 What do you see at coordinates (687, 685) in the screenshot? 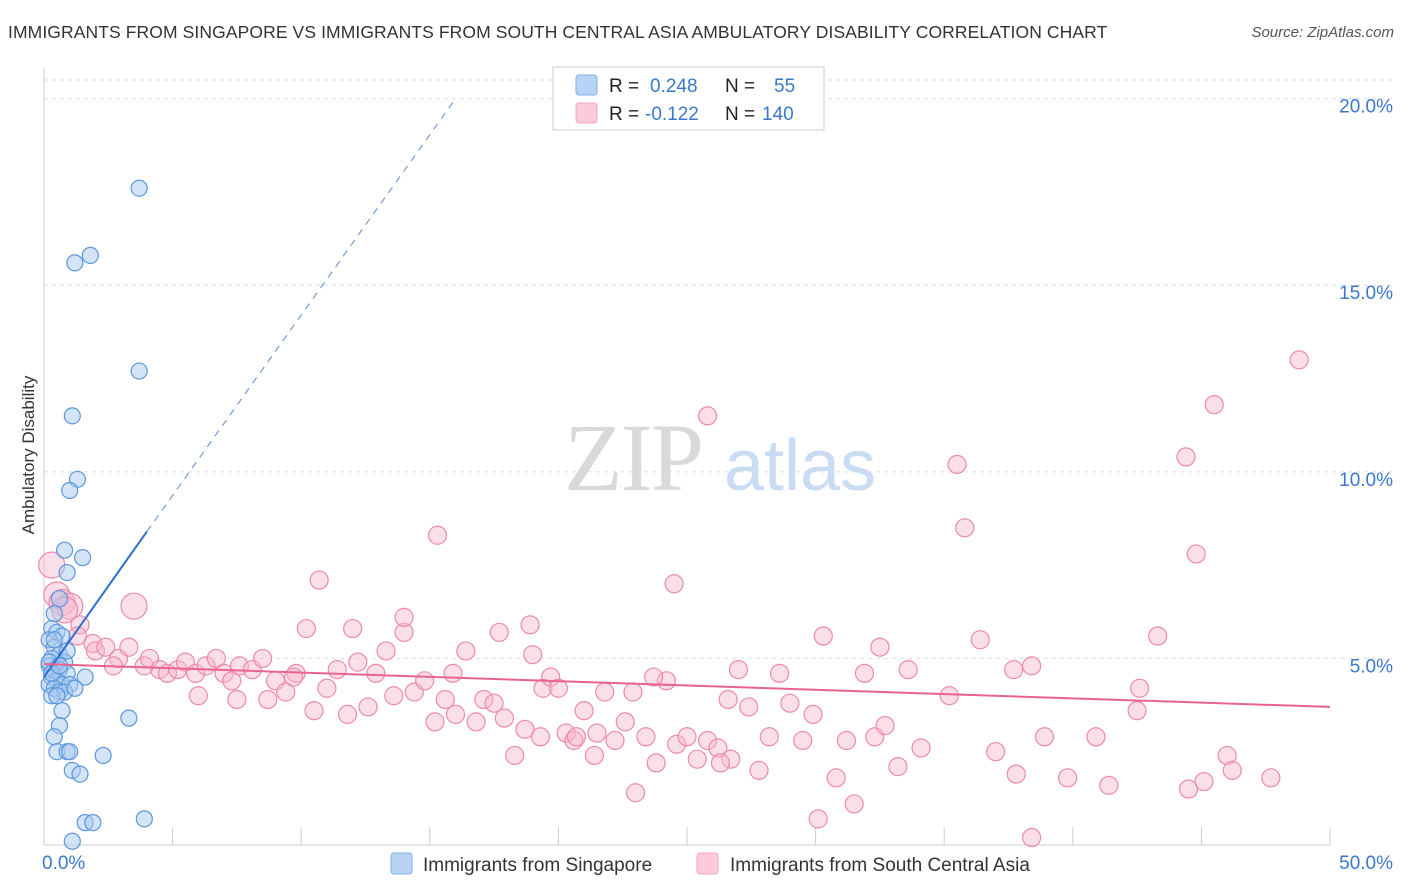
I see `trend-line-south-central-asia` at bounding box center [687, 685].